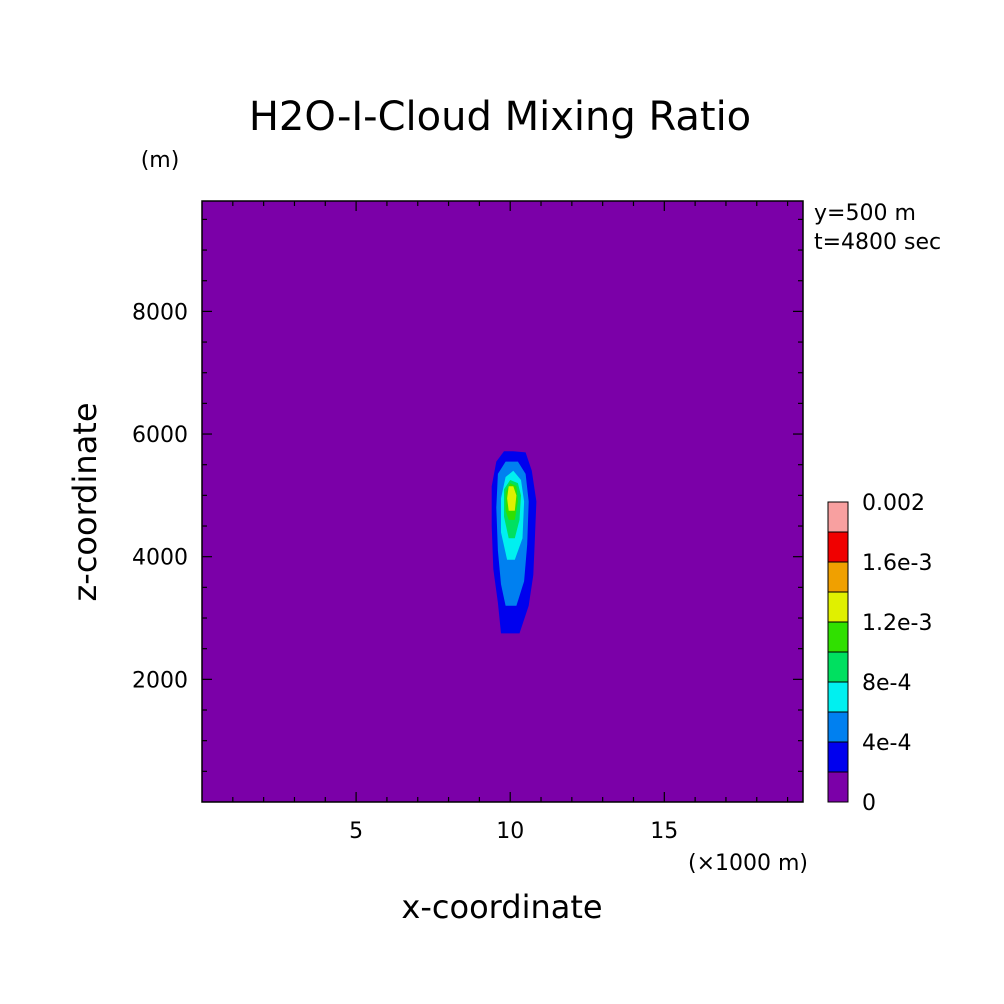  I want to click on x-unit-label: (×1000 m), so click(748, 863).